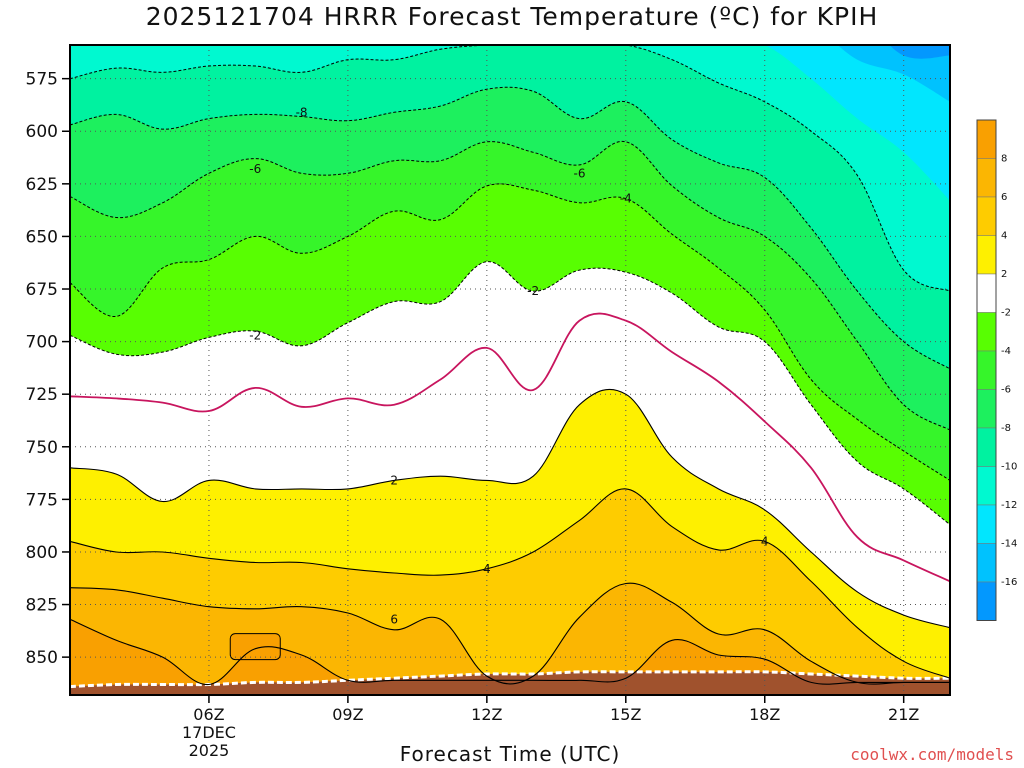  What do you see at coordinates (394, 480) in the screenshot?
I see `contour-label-6: 2` at bounding box center [394, 480].